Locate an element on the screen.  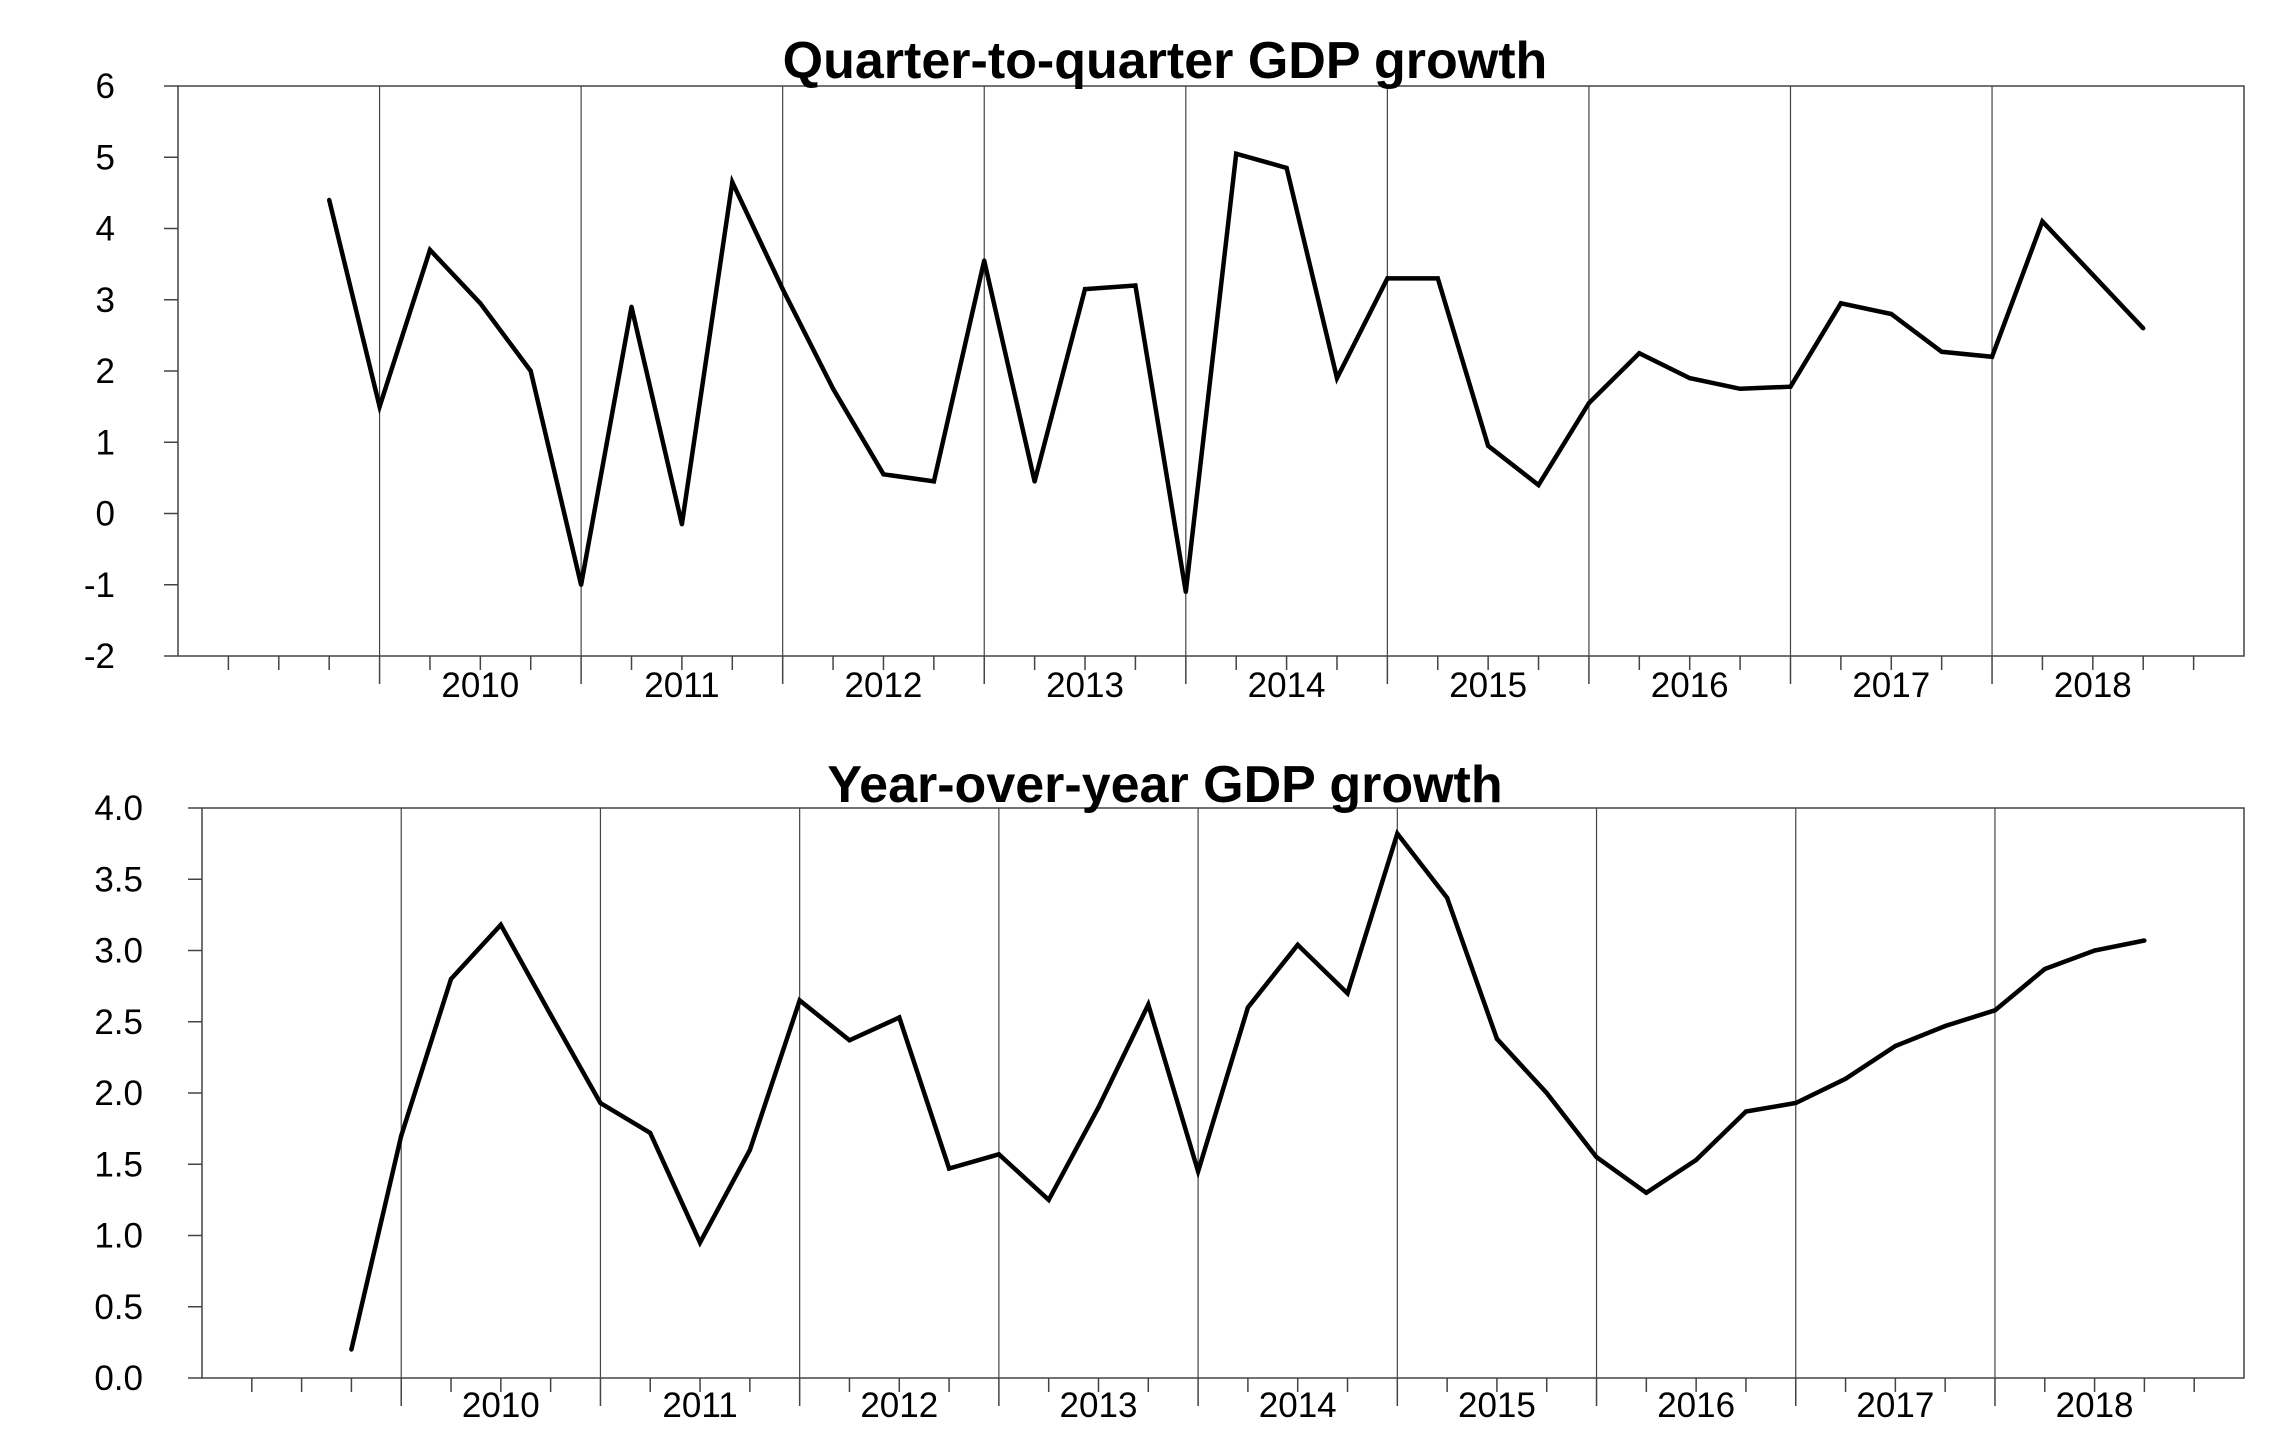
y-tick-label: 0.0 is located at coordinates (118, 1378).